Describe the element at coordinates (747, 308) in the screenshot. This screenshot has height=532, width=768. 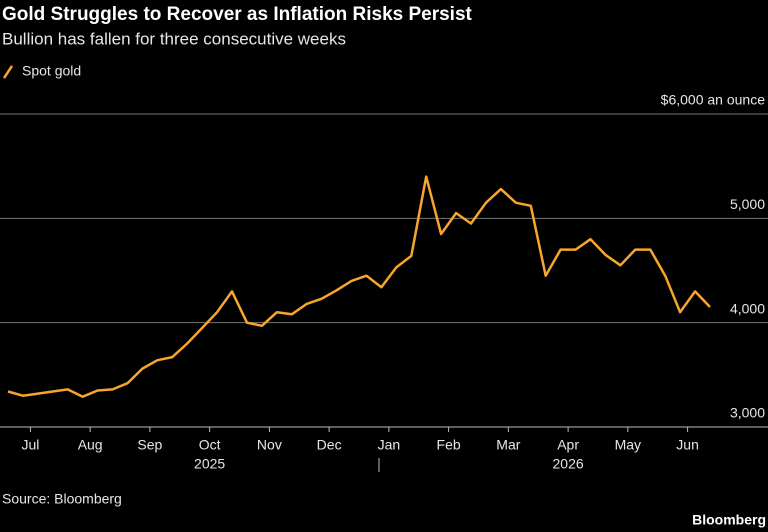
I see `y-tick-label: 4,000` at that location.